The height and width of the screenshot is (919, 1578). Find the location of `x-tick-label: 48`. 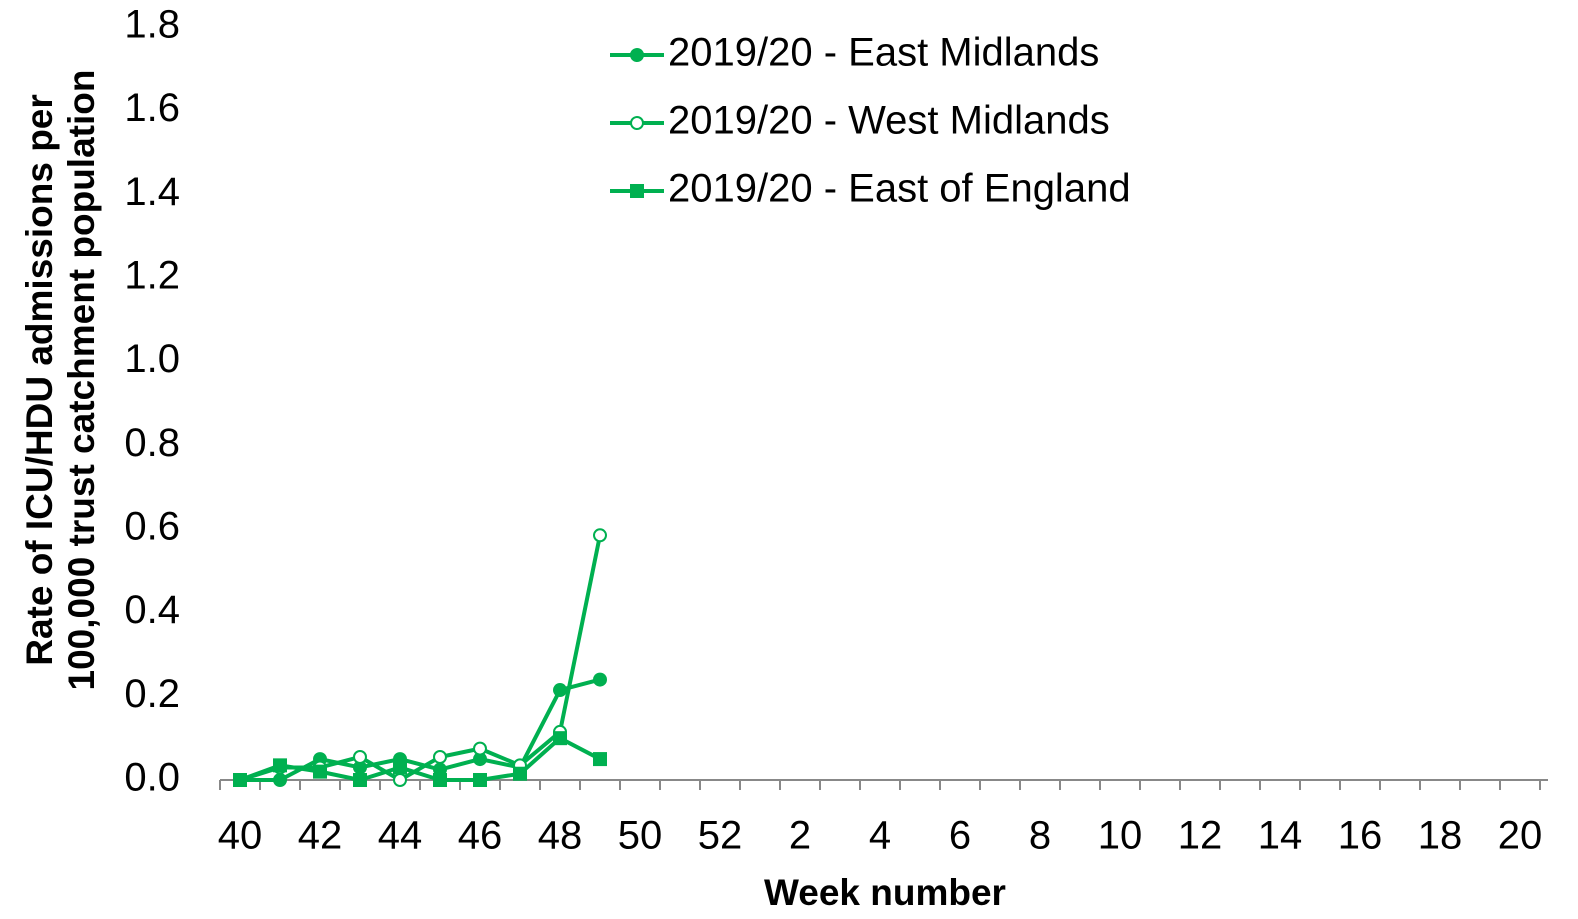

x-tick-label: 48 is located at coordinates (560, 836).